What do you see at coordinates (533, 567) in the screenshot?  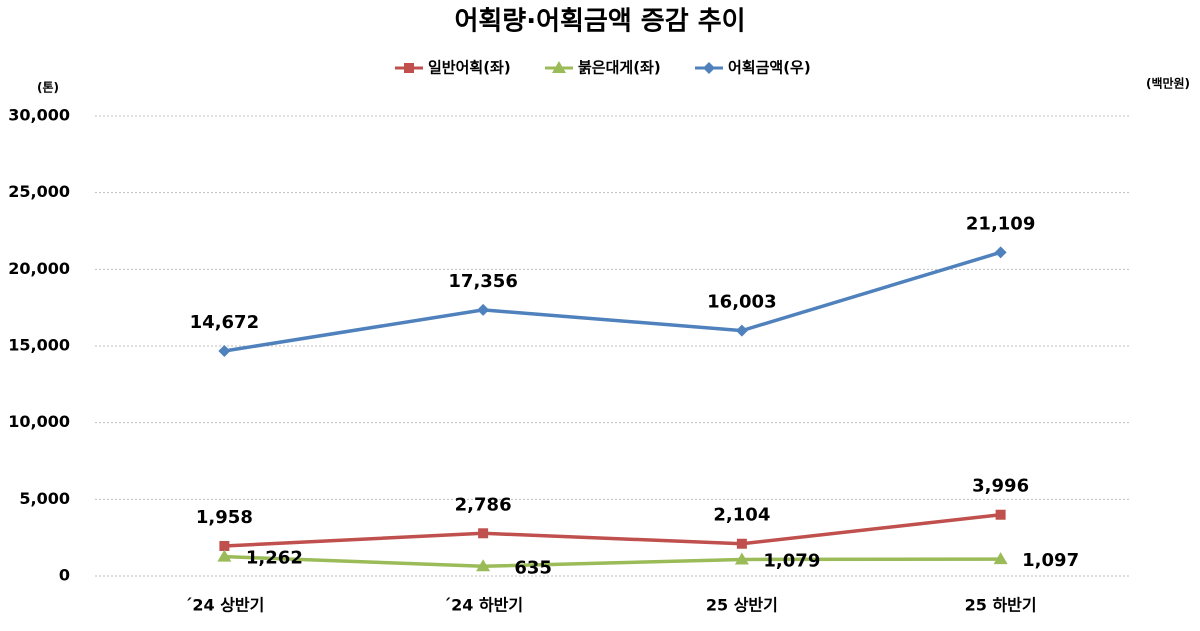 I see `data-label: 635` at bounding box center [533, 567].